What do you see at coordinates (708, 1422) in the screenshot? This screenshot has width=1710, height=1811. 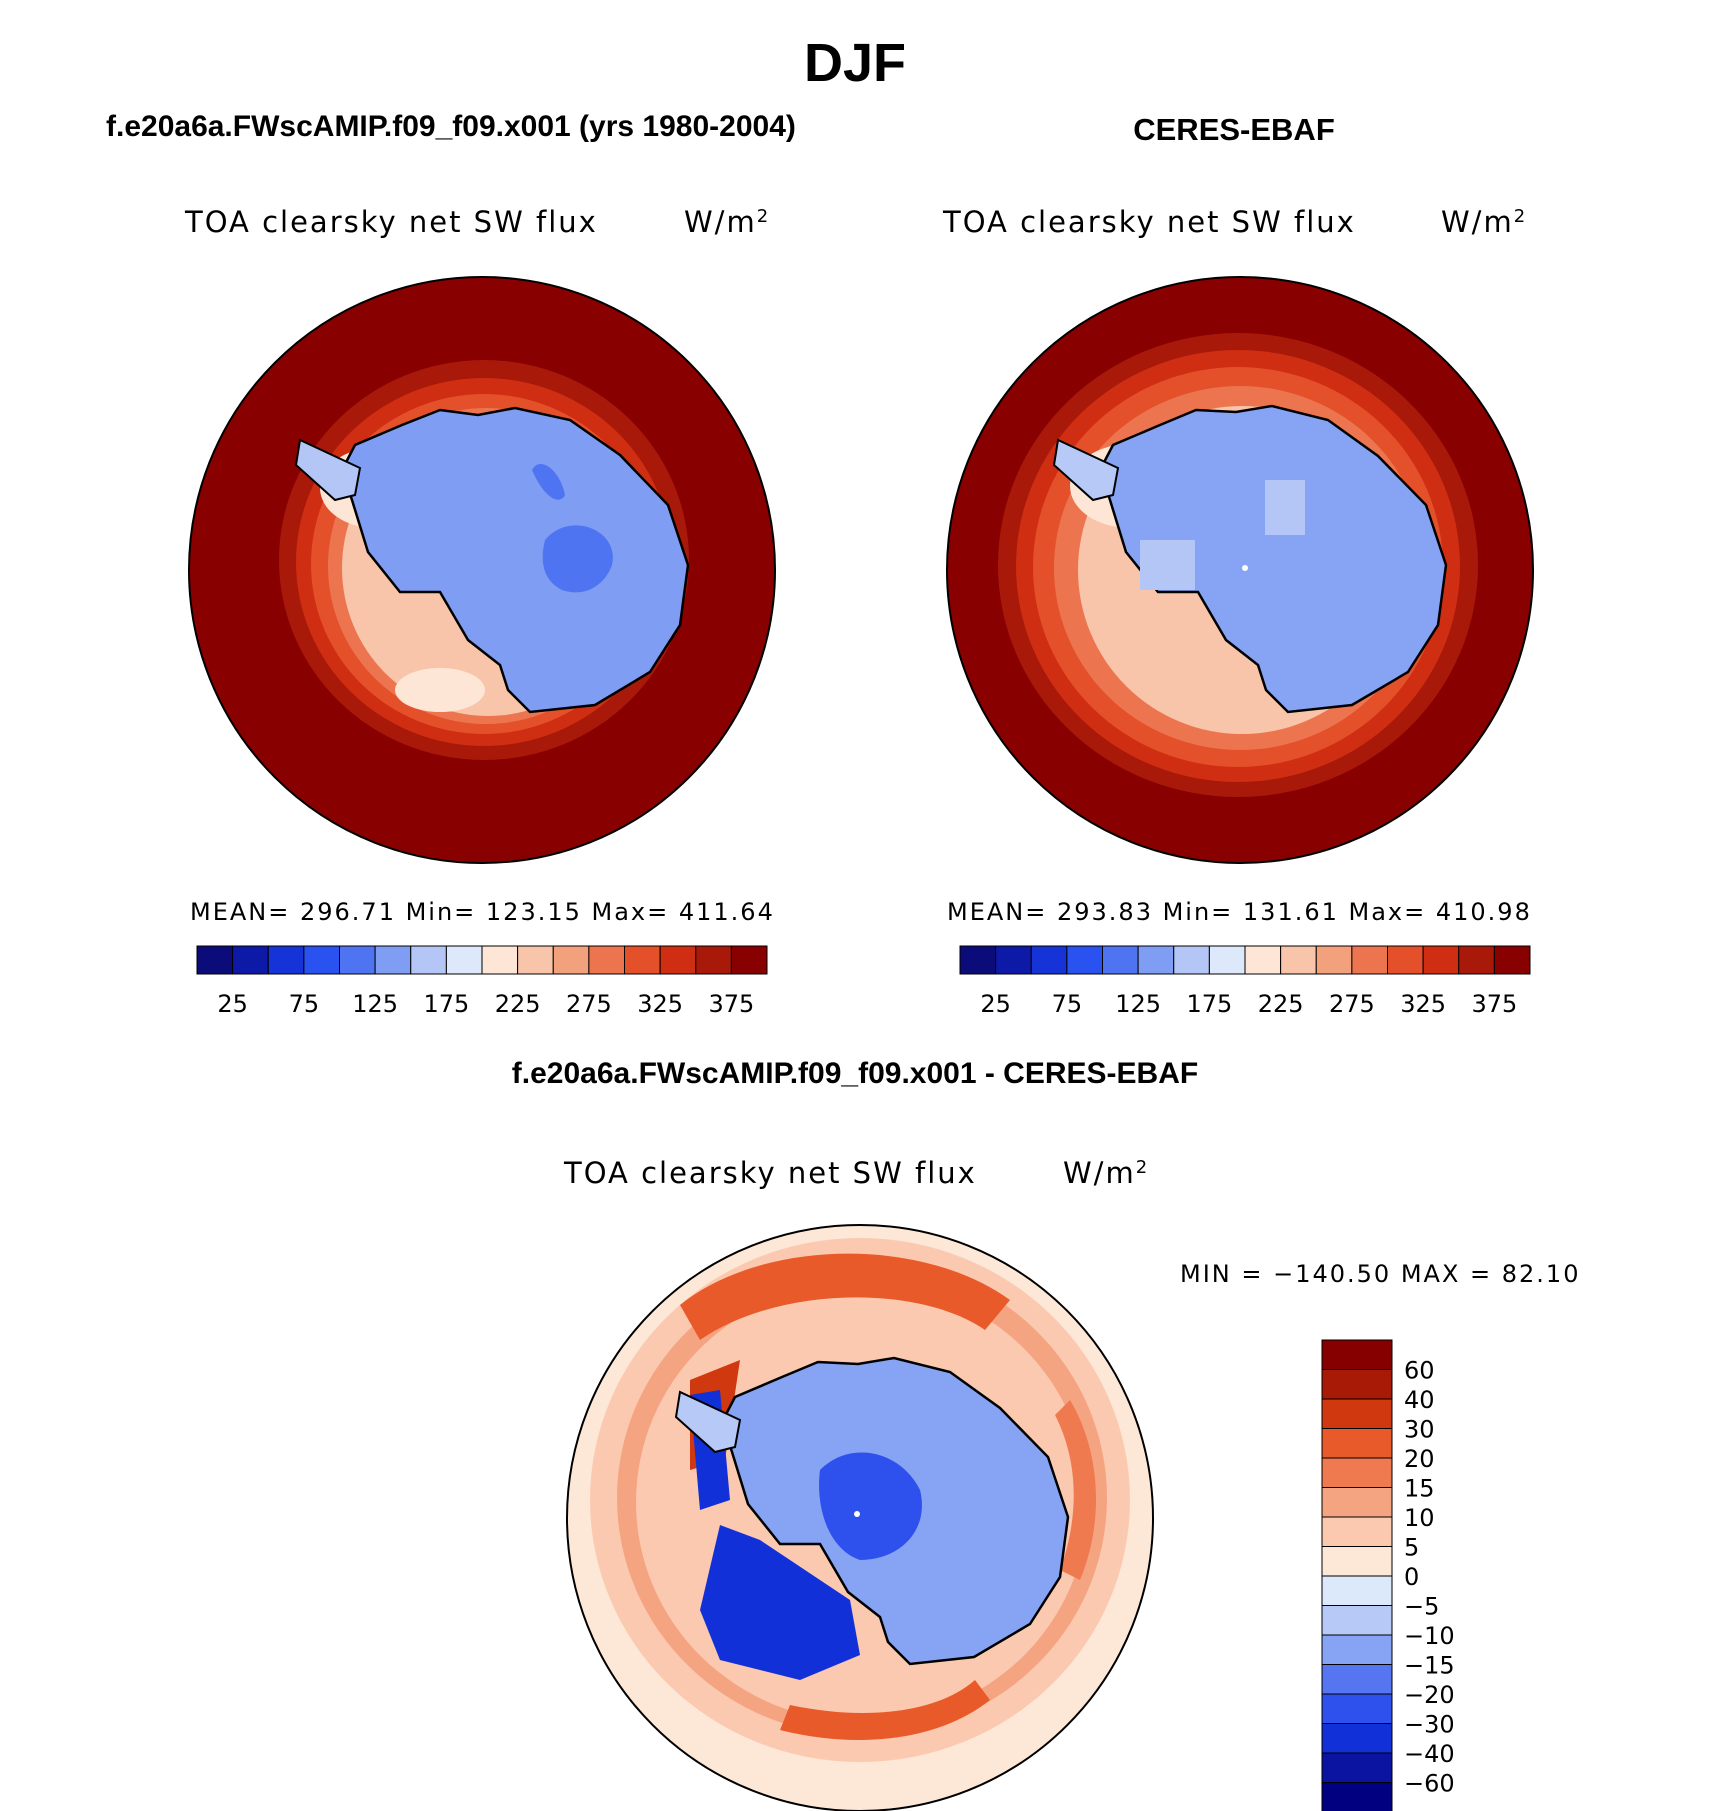 I see `diff-peninsula` at bounding box center [708, 1422].